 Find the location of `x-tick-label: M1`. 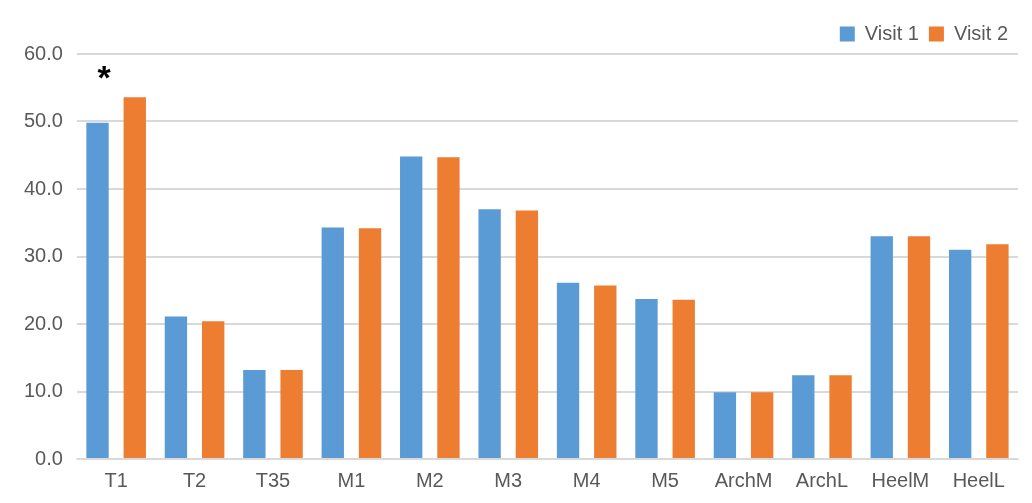

x-tick-label: M1 is located at coordinates (351, 479).